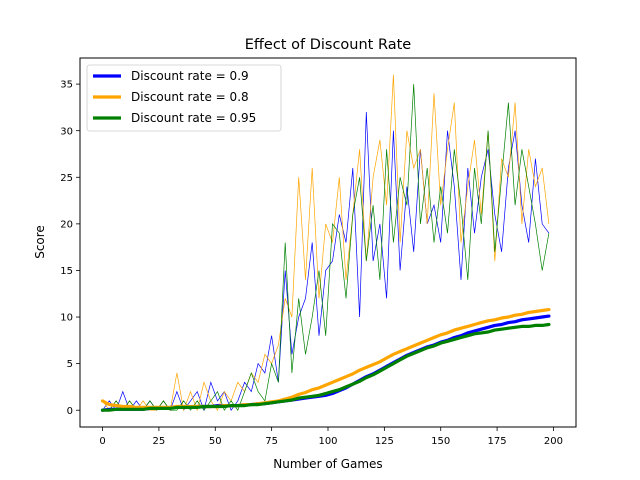  I want to click on chart-title: Effect of Discount Rate, so click(328, 45).